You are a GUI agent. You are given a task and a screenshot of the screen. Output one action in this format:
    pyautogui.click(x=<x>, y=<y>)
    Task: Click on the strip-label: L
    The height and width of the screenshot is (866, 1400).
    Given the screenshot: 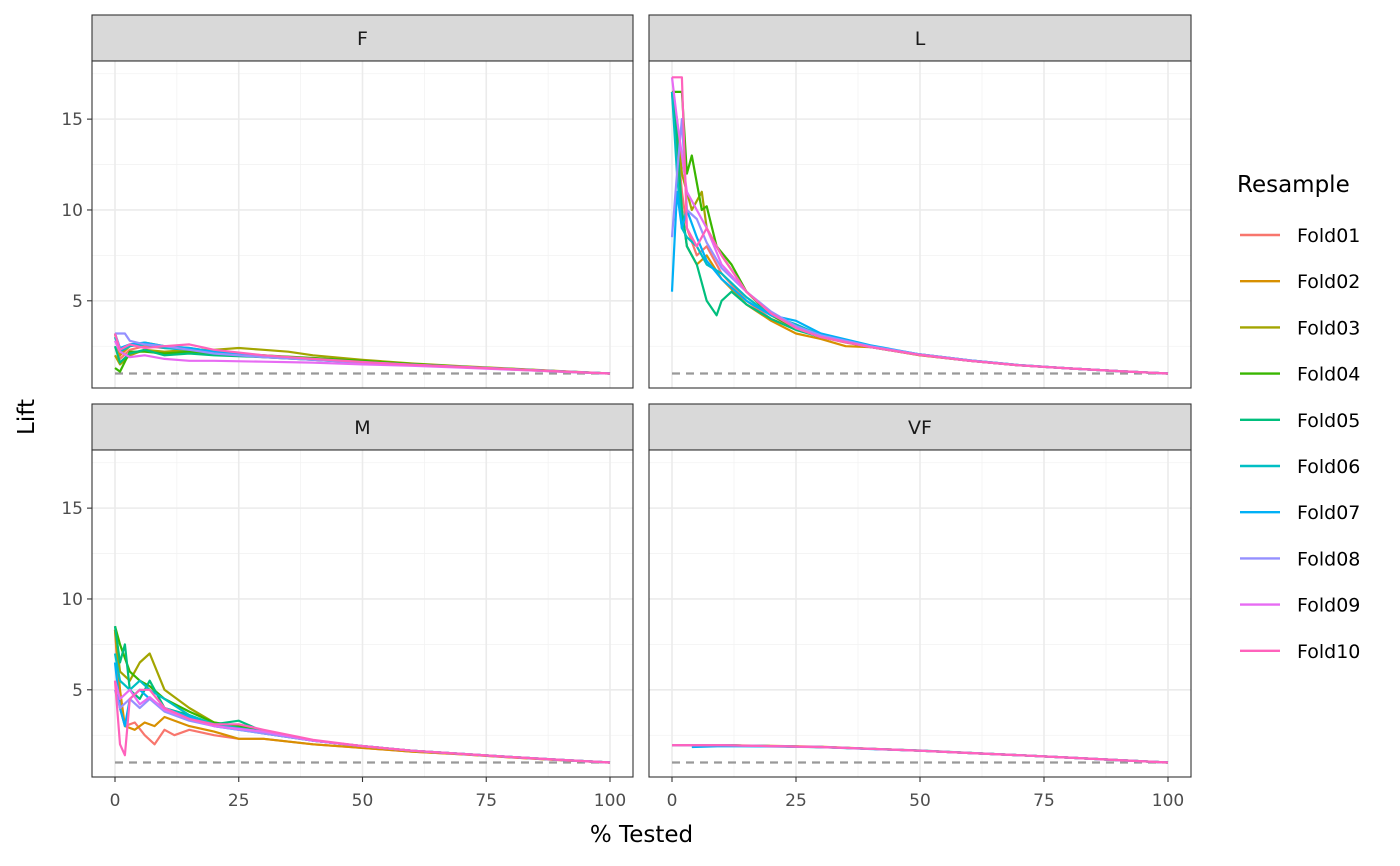 What is the action you would take?
    pyautogui.click(x=920, y=39)
    